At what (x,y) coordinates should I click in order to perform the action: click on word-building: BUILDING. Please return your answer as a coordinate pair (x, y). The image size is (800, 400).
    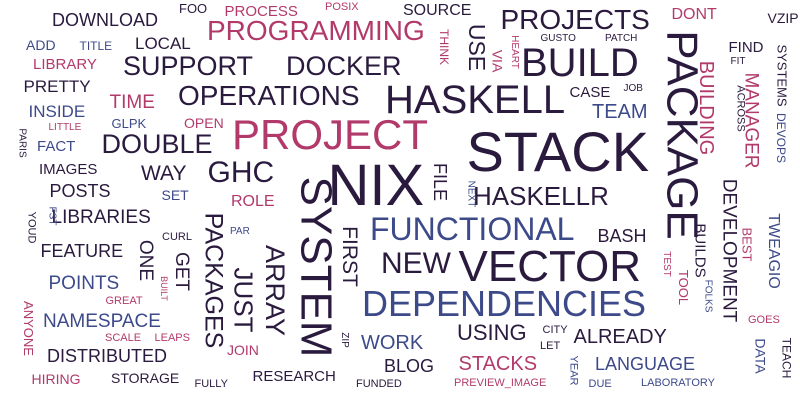
    Looking at the image, I should click on (706, 108).